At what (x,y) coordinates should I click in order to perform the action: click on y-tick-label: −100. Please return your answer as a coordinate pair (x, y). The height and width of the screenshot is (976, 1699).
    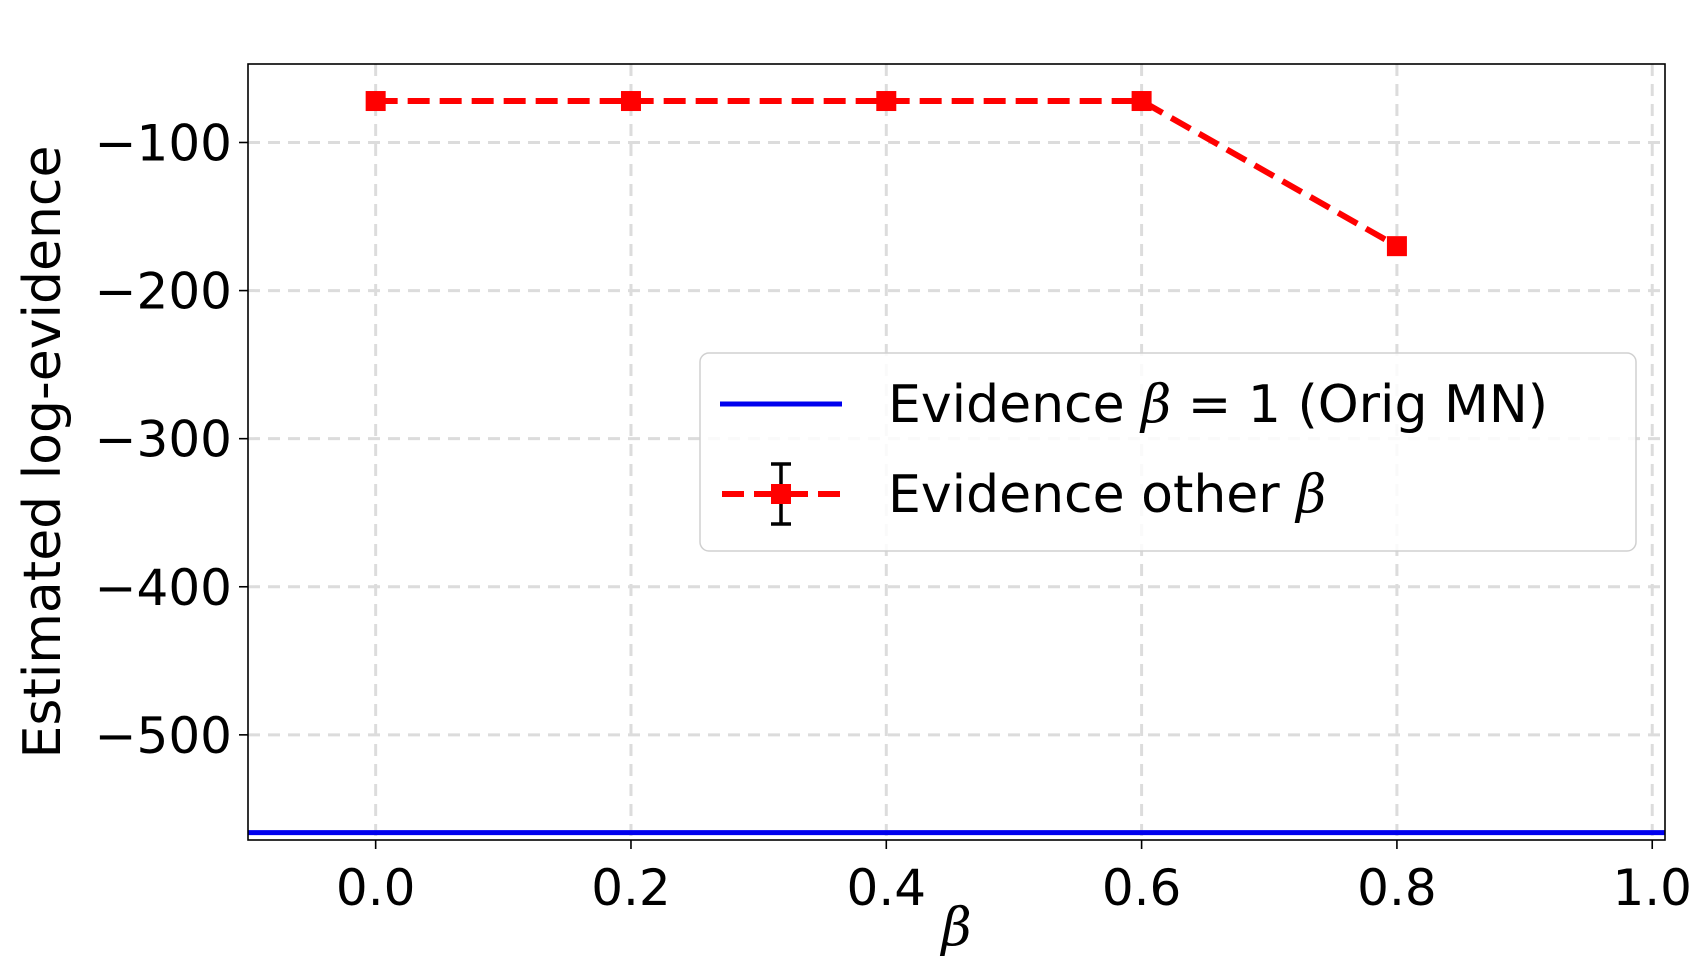
    Looking at the image, I should click on (163, 143).